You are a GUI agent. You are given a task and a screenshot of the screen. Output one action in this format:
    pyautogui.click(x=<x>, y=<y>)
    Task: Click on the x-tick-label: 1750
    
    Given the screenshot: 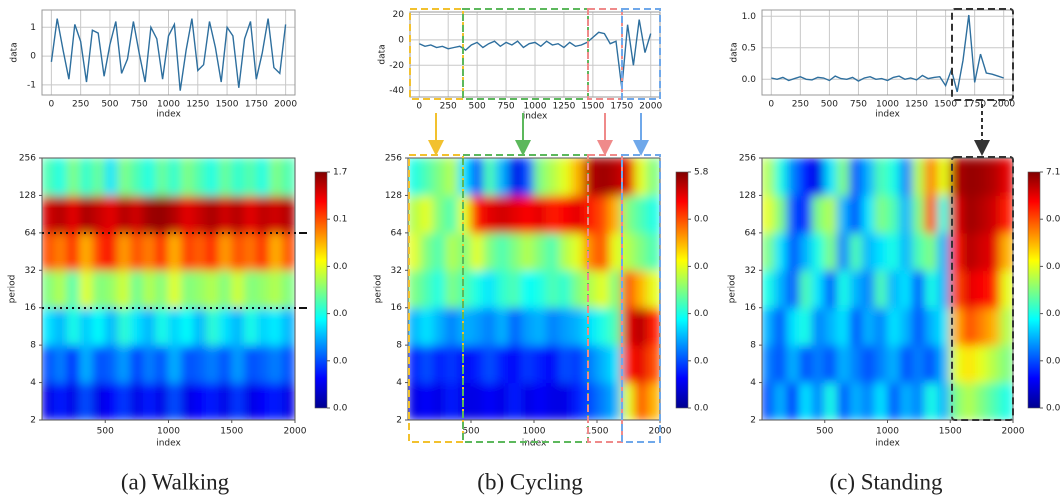 What is the action you would take?
    pyautogui.click(x=256, y=105)
    